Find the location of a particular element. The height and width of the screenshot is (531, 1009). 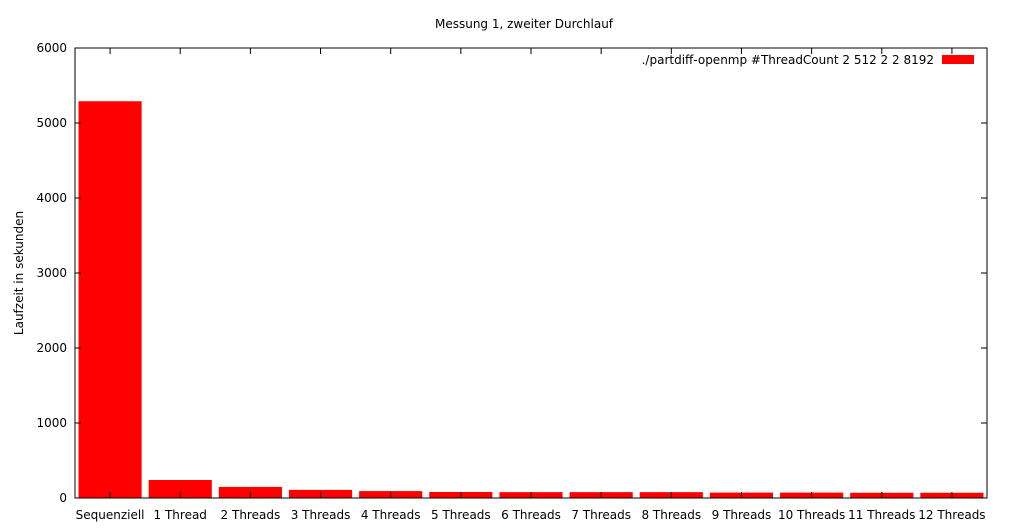

bar-1-thread is located at coordinates (180, 489).